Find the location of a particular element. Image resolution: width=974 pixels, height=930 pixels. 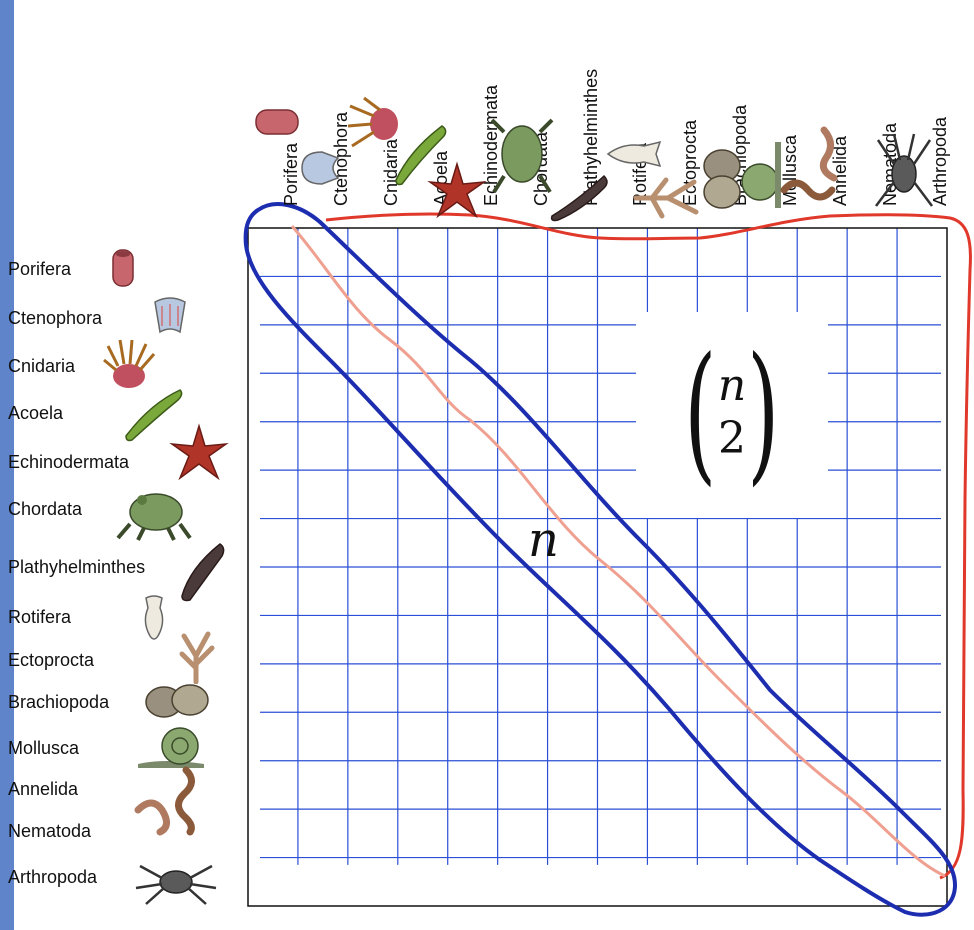

binomial-stack: n 2 is located at coordinates (732, 413).